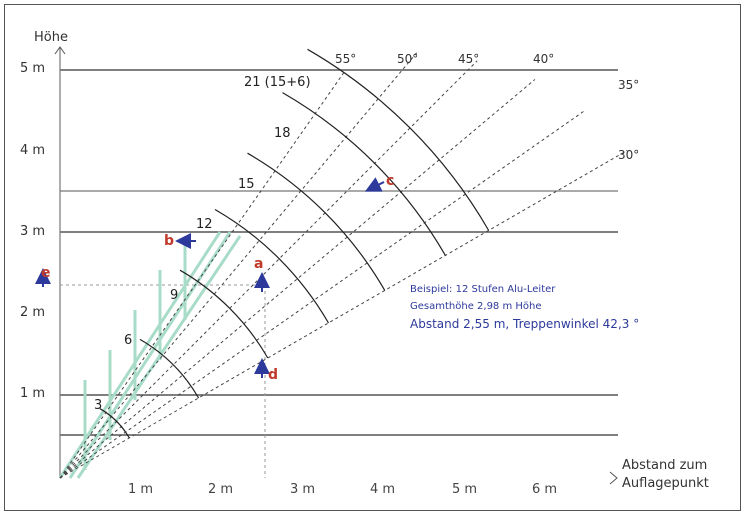 This screenshot has height=517, width=747. What do you see at coordinates (33, 312) in the screenshot?
I see `y-tick-2m: 2 m` at bounding box center [33, 312].